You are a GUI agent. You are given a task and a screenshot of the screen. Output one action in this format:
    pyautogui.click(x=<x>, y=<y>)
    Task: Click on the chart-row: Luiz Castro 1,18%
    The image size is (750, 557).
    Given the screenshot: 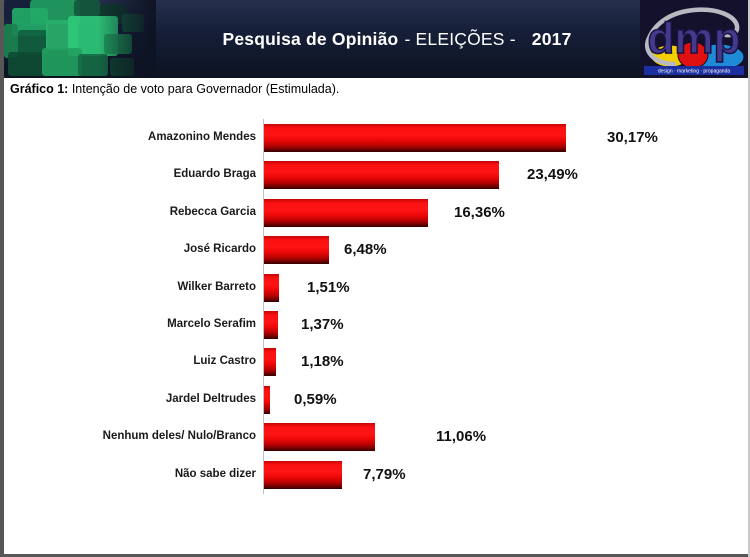 What is the action you would take?
    pyautogui.click(x=375, y=361)
    